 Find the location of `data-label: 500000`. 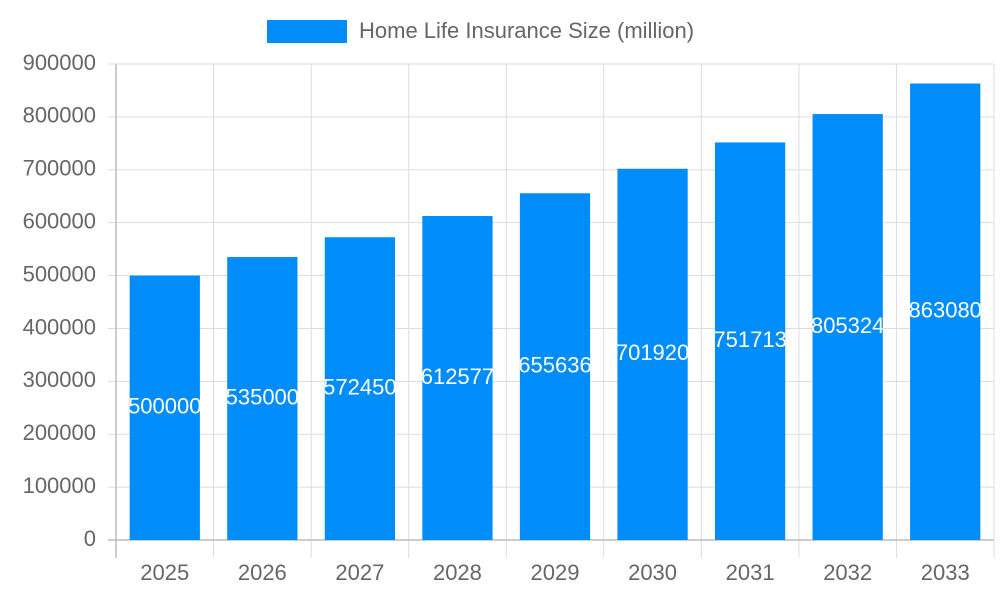

data-label: 500000 is located at coordinates (164, 406).